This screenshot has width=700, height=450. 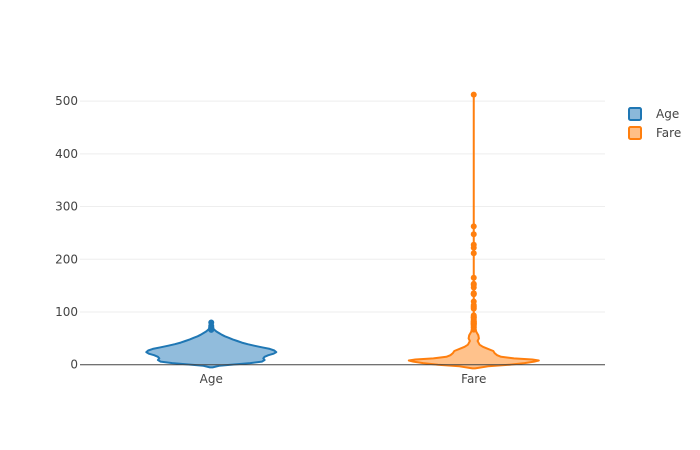 I want to click on legend-item-age: Age, so click(x=653, y=114).